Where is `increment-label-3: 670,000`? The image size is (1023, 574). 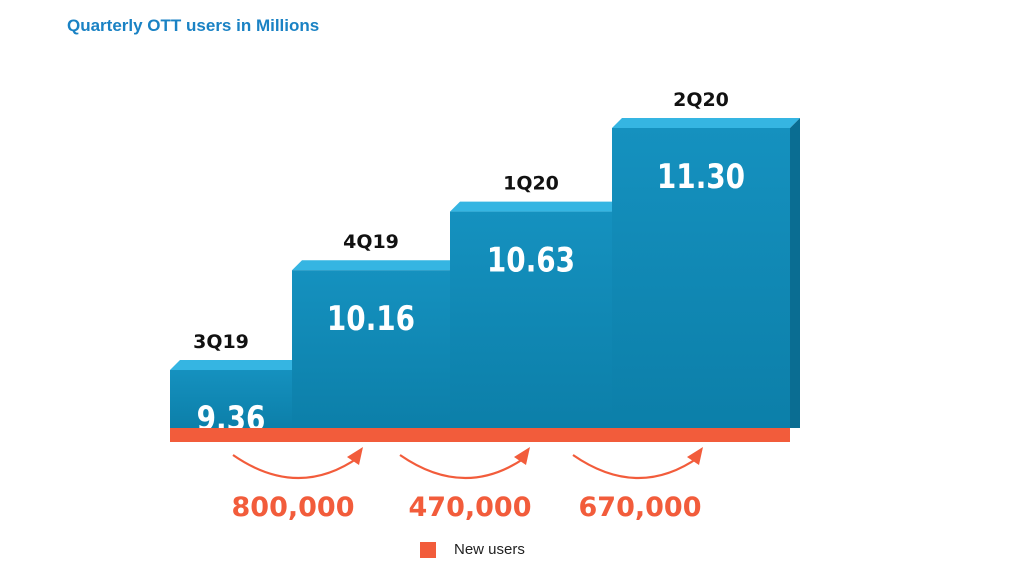 increment-label-3: 670,000 is located at coordinates (640, 507).